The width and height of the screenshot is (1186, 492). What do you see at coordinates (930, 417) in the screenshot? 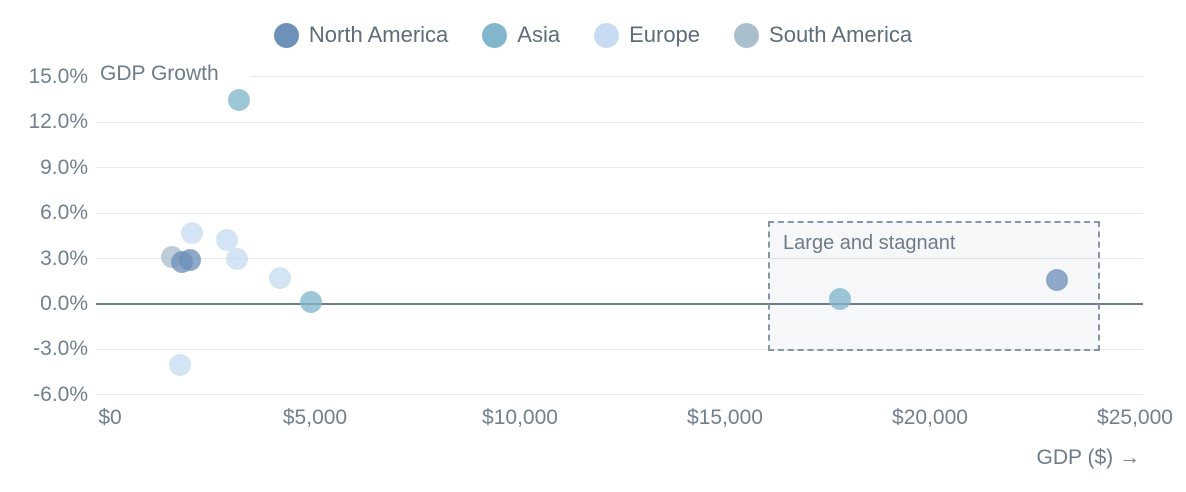
I see `x-tick-label: $20,000` at bounding box center [930, 417].